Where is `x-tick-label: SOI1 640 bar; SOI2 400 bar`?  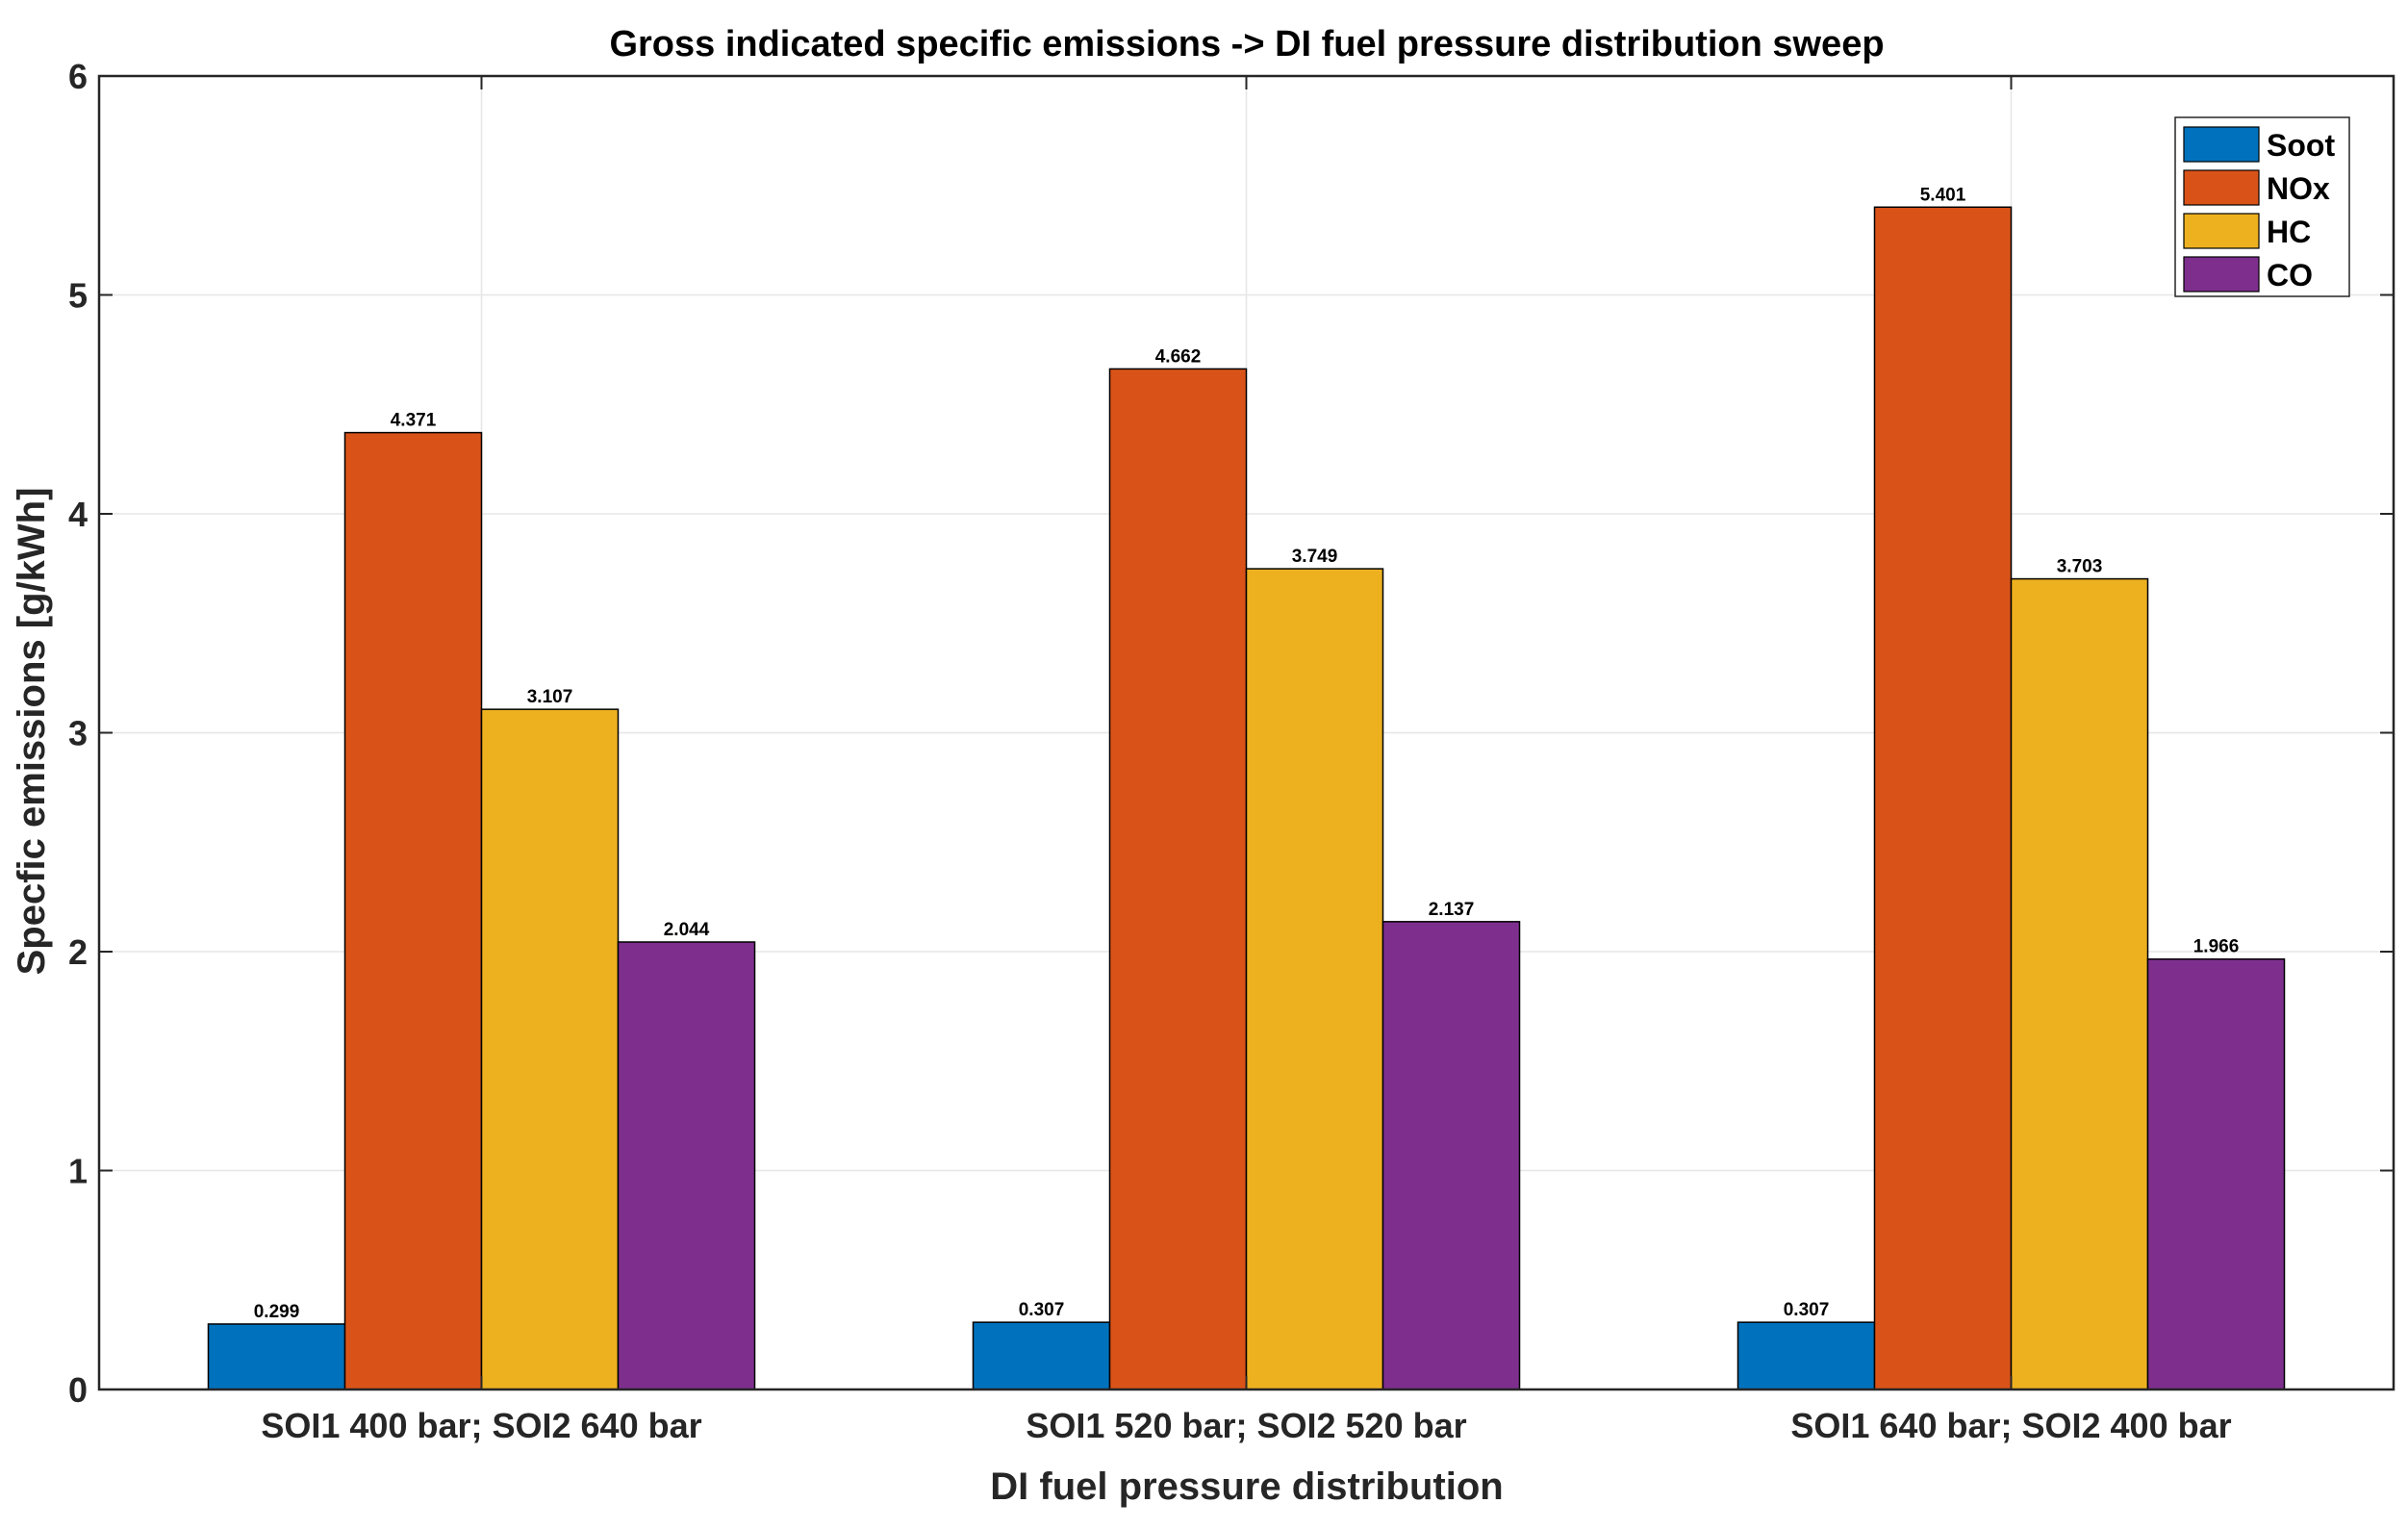
x-tick-label: SOI1 640 bar; SOI2 400 bar is located at coordinates (2010, 1425).